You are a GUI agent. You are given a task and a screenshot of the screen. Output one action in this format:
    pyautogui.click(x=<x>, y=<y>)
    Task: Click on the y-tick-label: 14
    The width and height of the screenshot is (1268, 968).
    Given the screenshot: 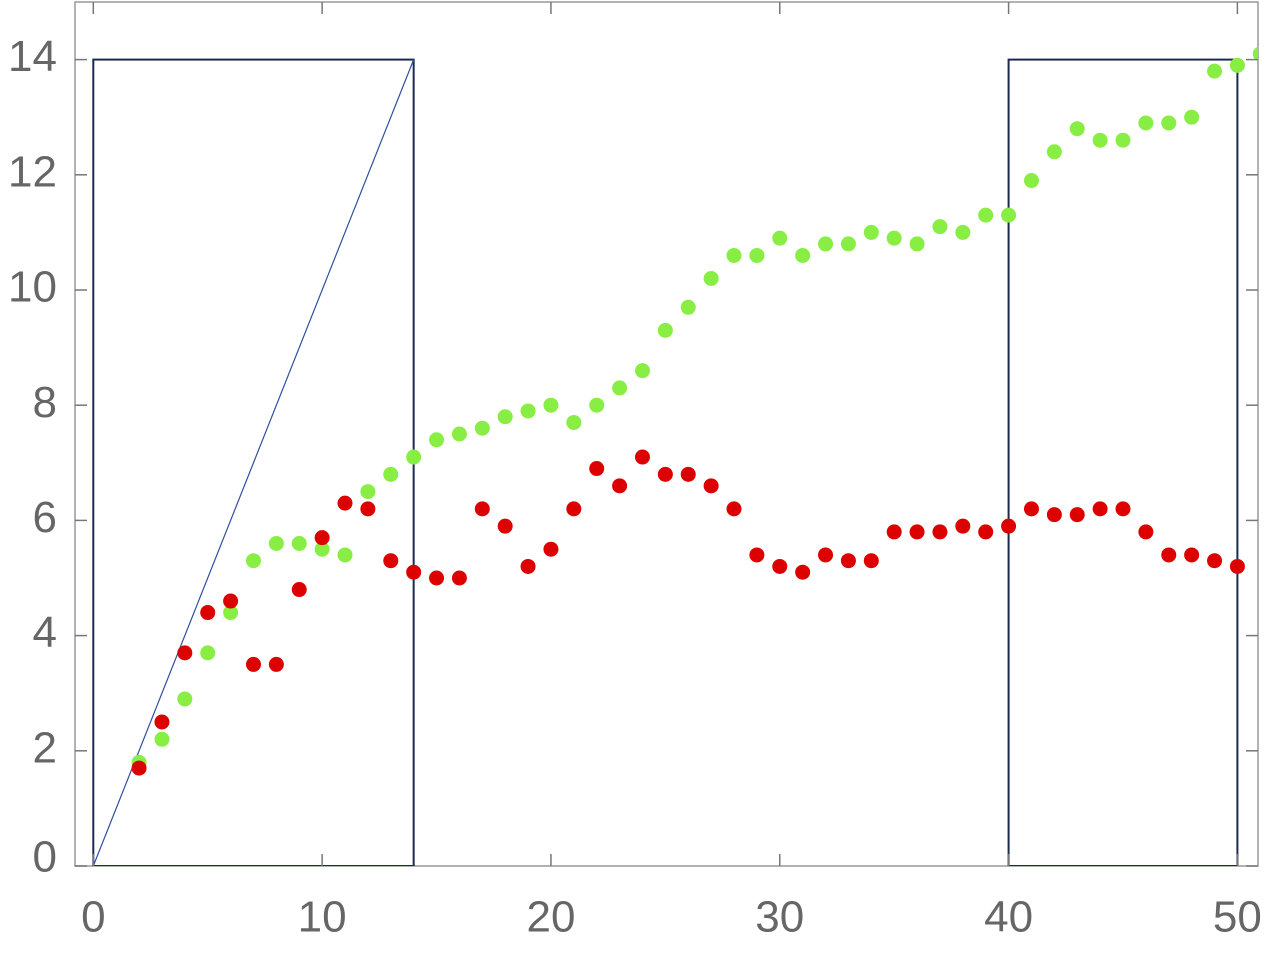 What is the action you would take?
    pyautogui.click(x=32, y=56)
    